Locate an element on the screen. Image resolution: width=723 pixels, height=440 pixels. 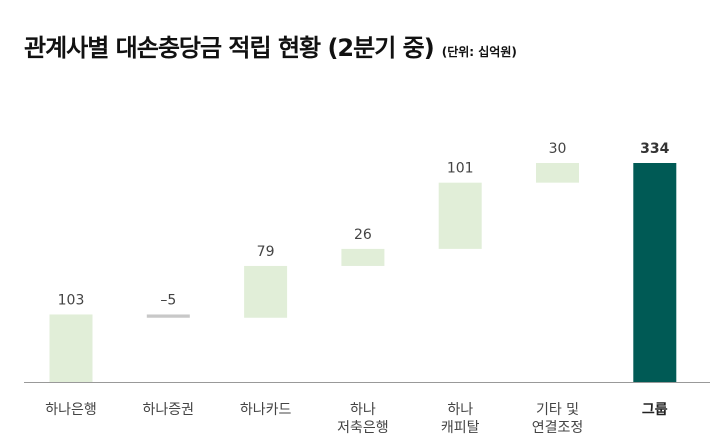
category-label: 연결조정 is located at coordinates (558, 428).